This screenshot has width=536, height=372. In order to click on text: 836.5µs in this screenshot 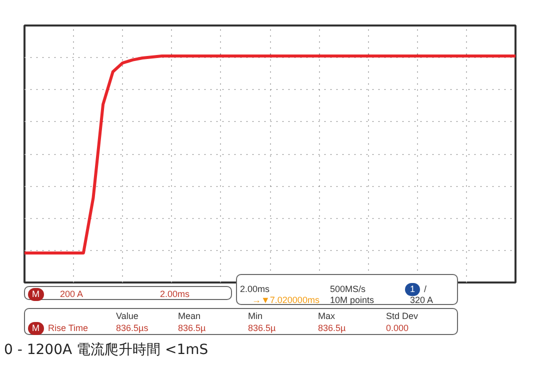, I will do `click(132, 328)`.